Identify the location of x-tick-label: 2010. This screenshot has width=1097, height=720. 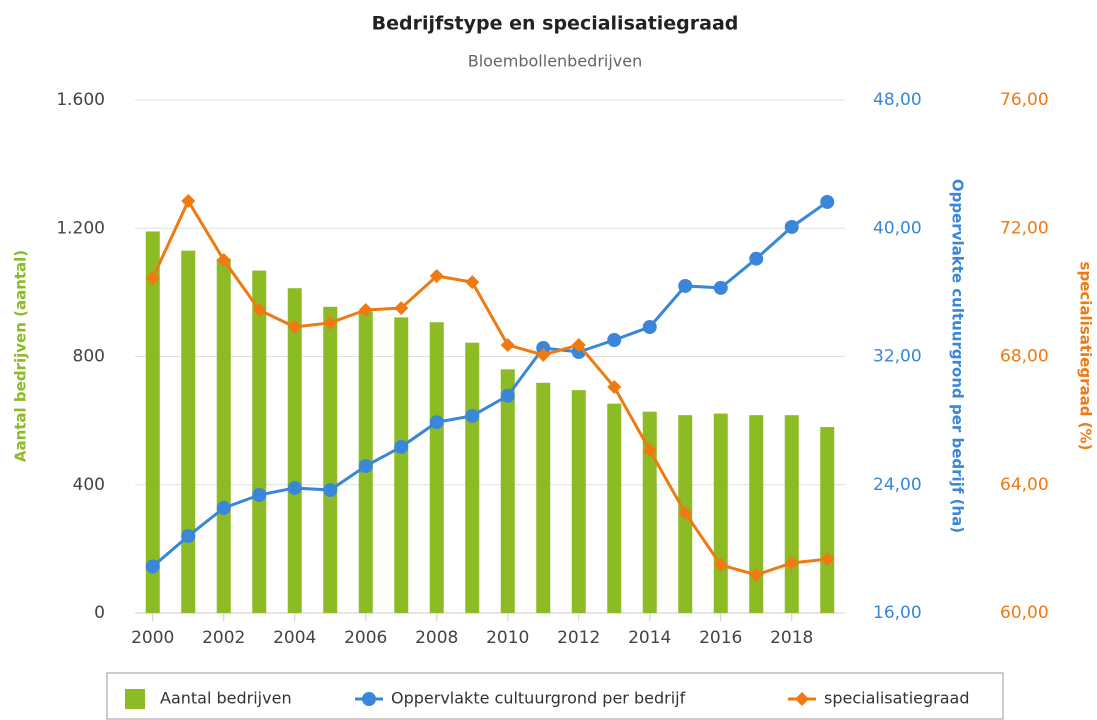
(507, 638).